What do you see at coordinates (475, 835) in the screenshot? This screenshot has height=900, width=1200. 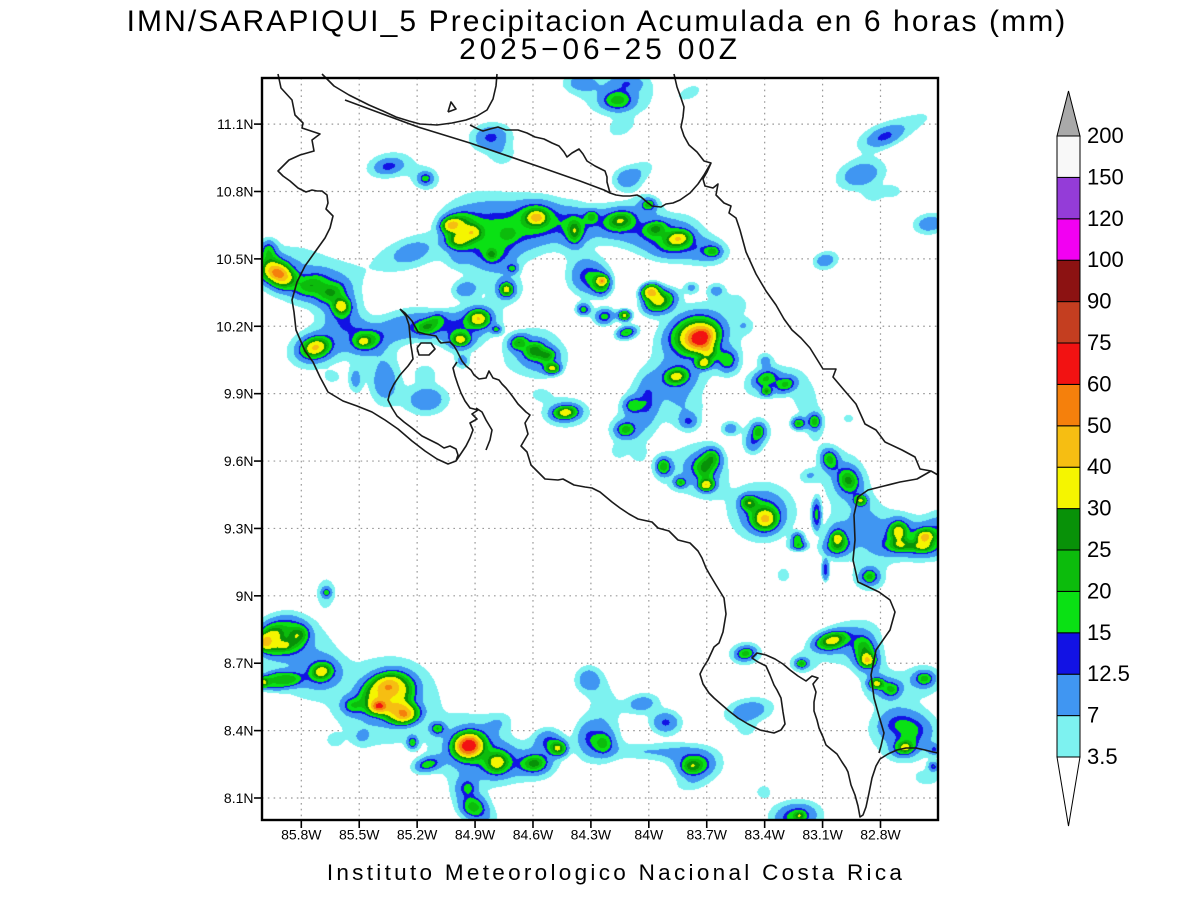 I see `svg-text: 84.9W` at bounding box center [475, 835].